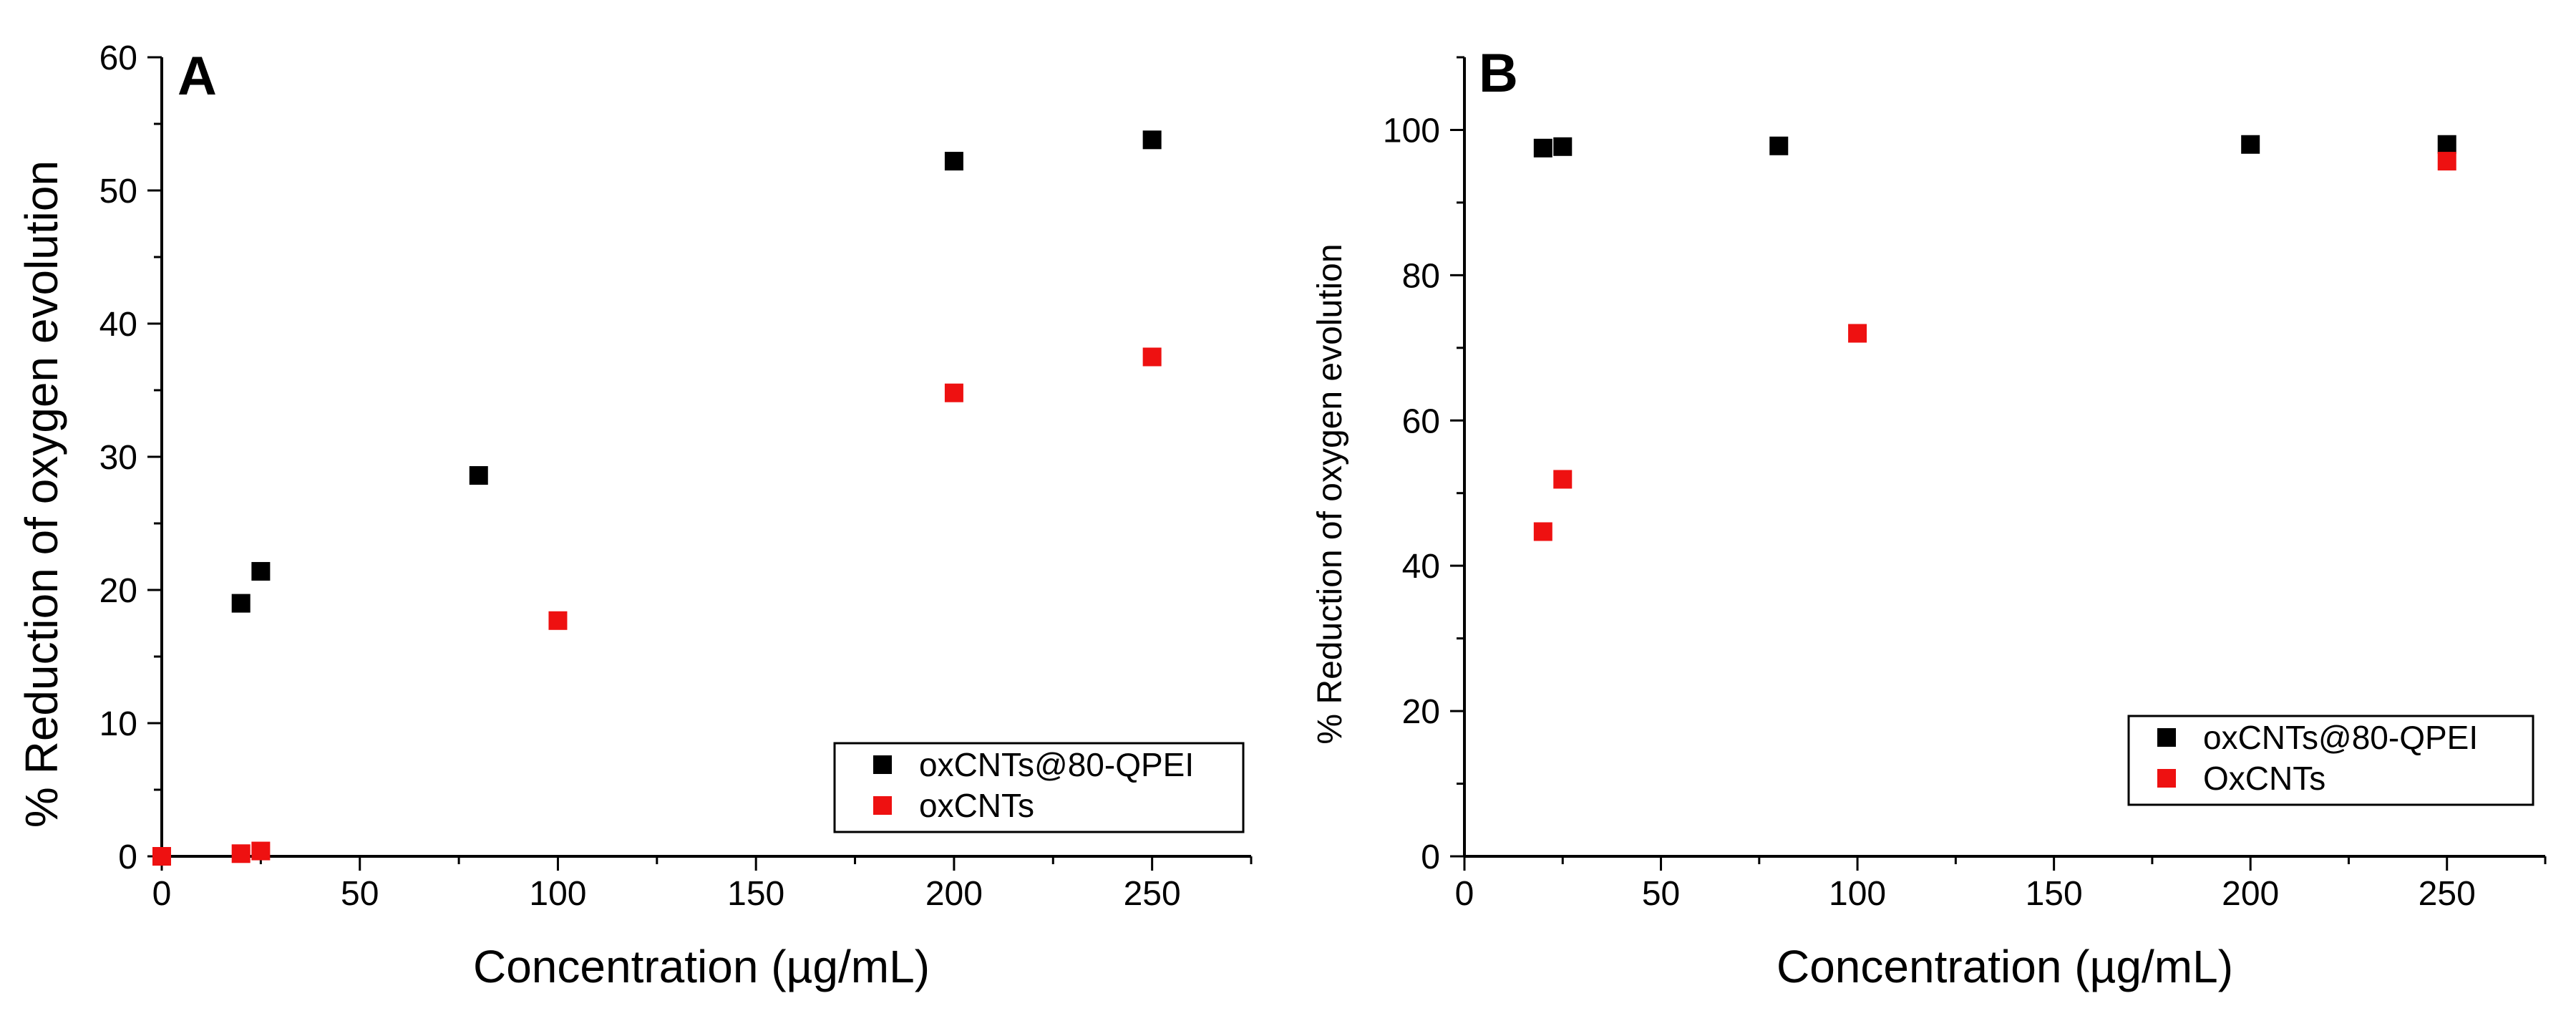  Describe the element at coordinates (118, 458) in the screenshot. I see `panel-a-y-tick-label: 30` at that location.